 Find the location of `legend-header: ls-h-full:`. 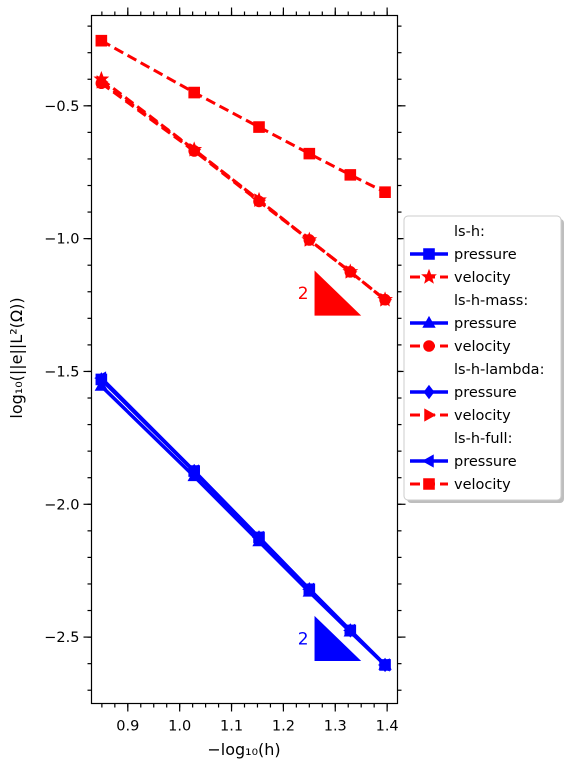

legend-header: ls-h-full: is located at coordinates (483, 439).